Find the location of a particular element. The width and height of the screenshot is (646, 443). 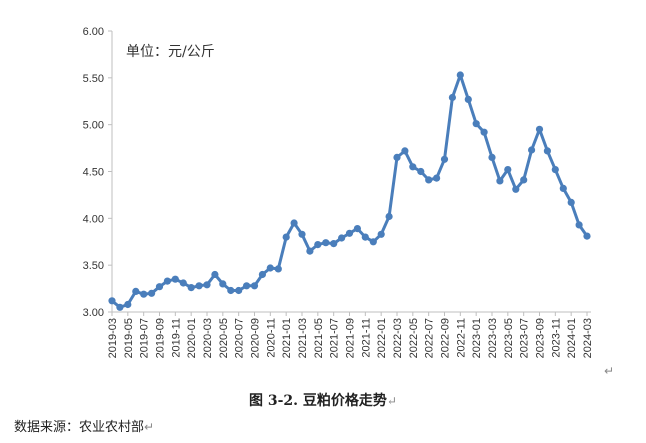

x-tick-label: 2020-03 is located at coordinates (208, 338).